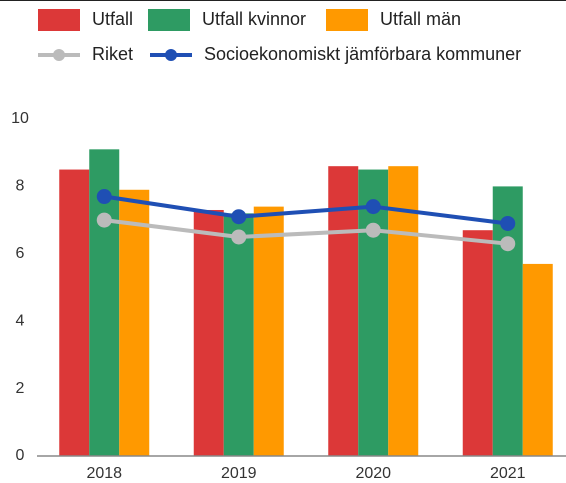 This screenshot has width=566, height=483. I want to click on legend-label: Socioekonomiskt jämförbara kommuner, so click(362, 54).